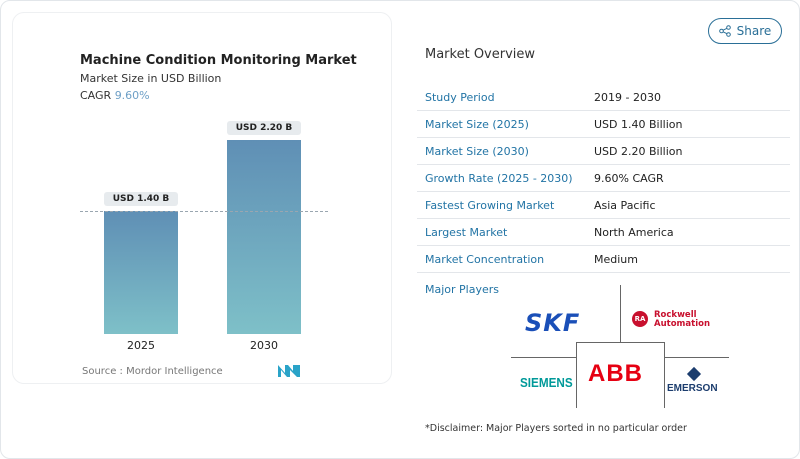 The image size is (800, 459). What do you see at coordinates (141, 198) in the screenshot?
I see `data-label: USD 1.40 B` at bounding box center [141, 198].